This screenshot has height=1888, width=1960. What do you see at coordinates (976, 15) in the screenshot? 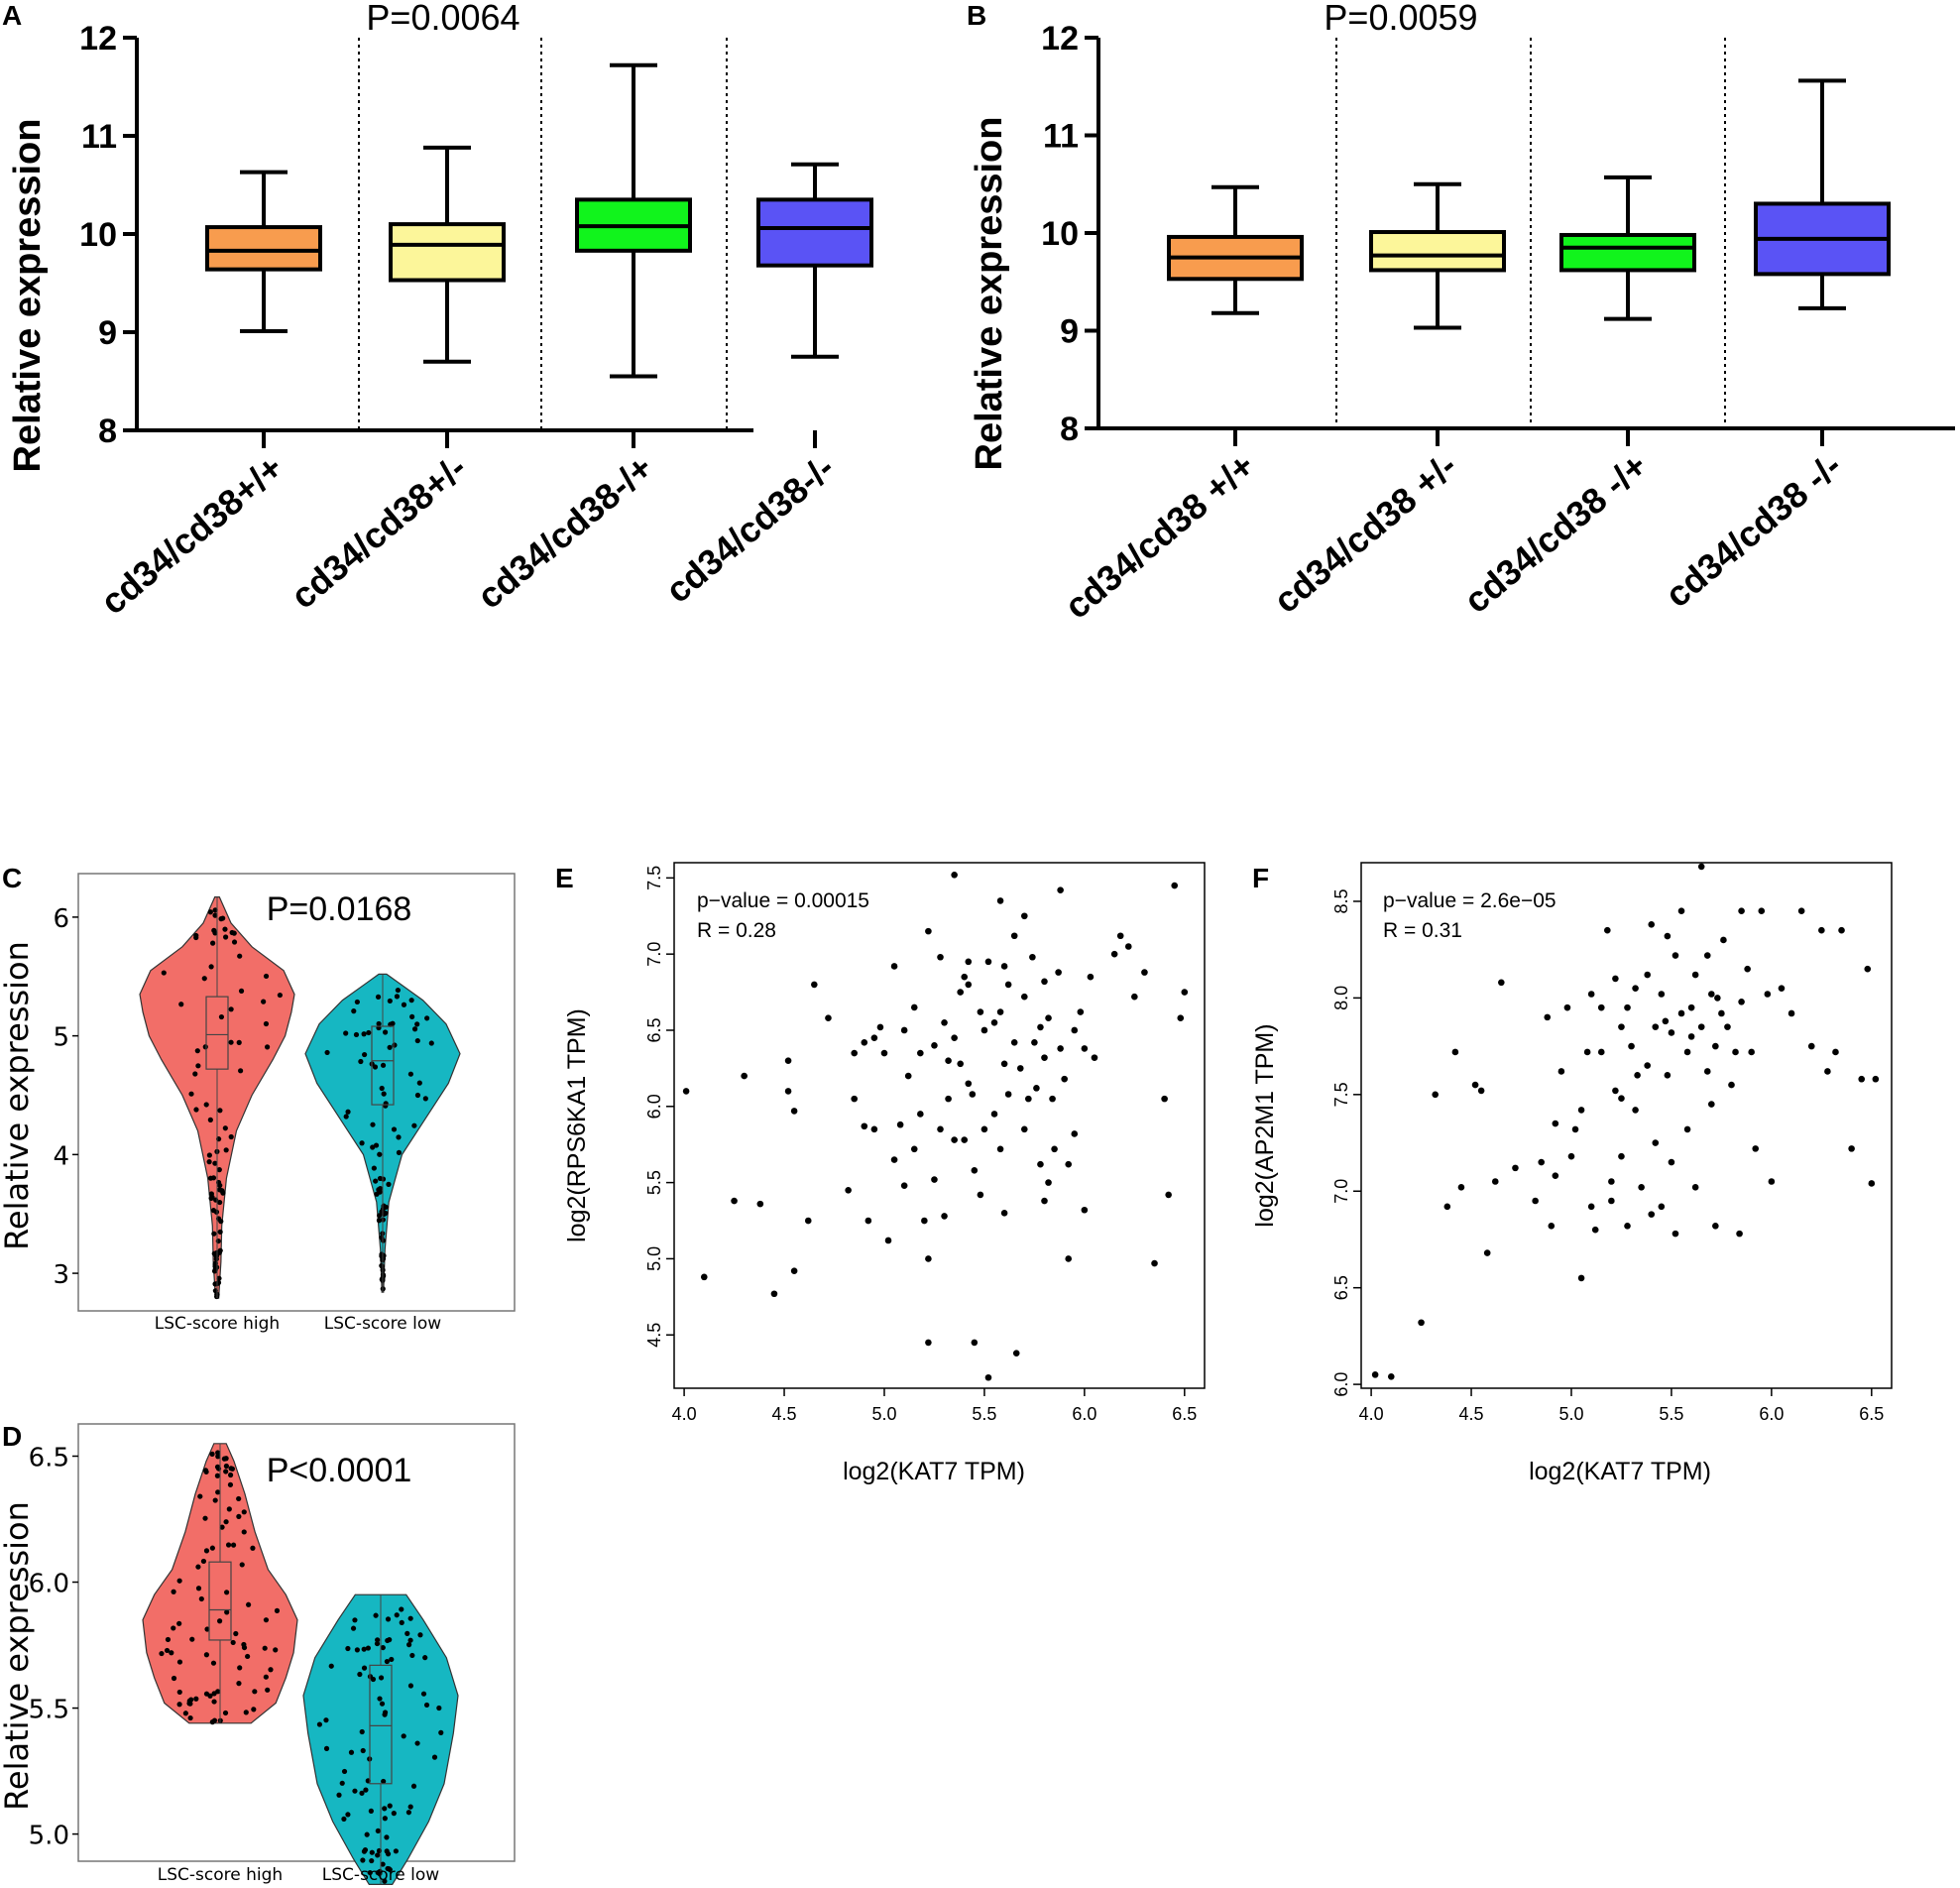
I see `panel-label-b: B` at bounding box center [976, 15].